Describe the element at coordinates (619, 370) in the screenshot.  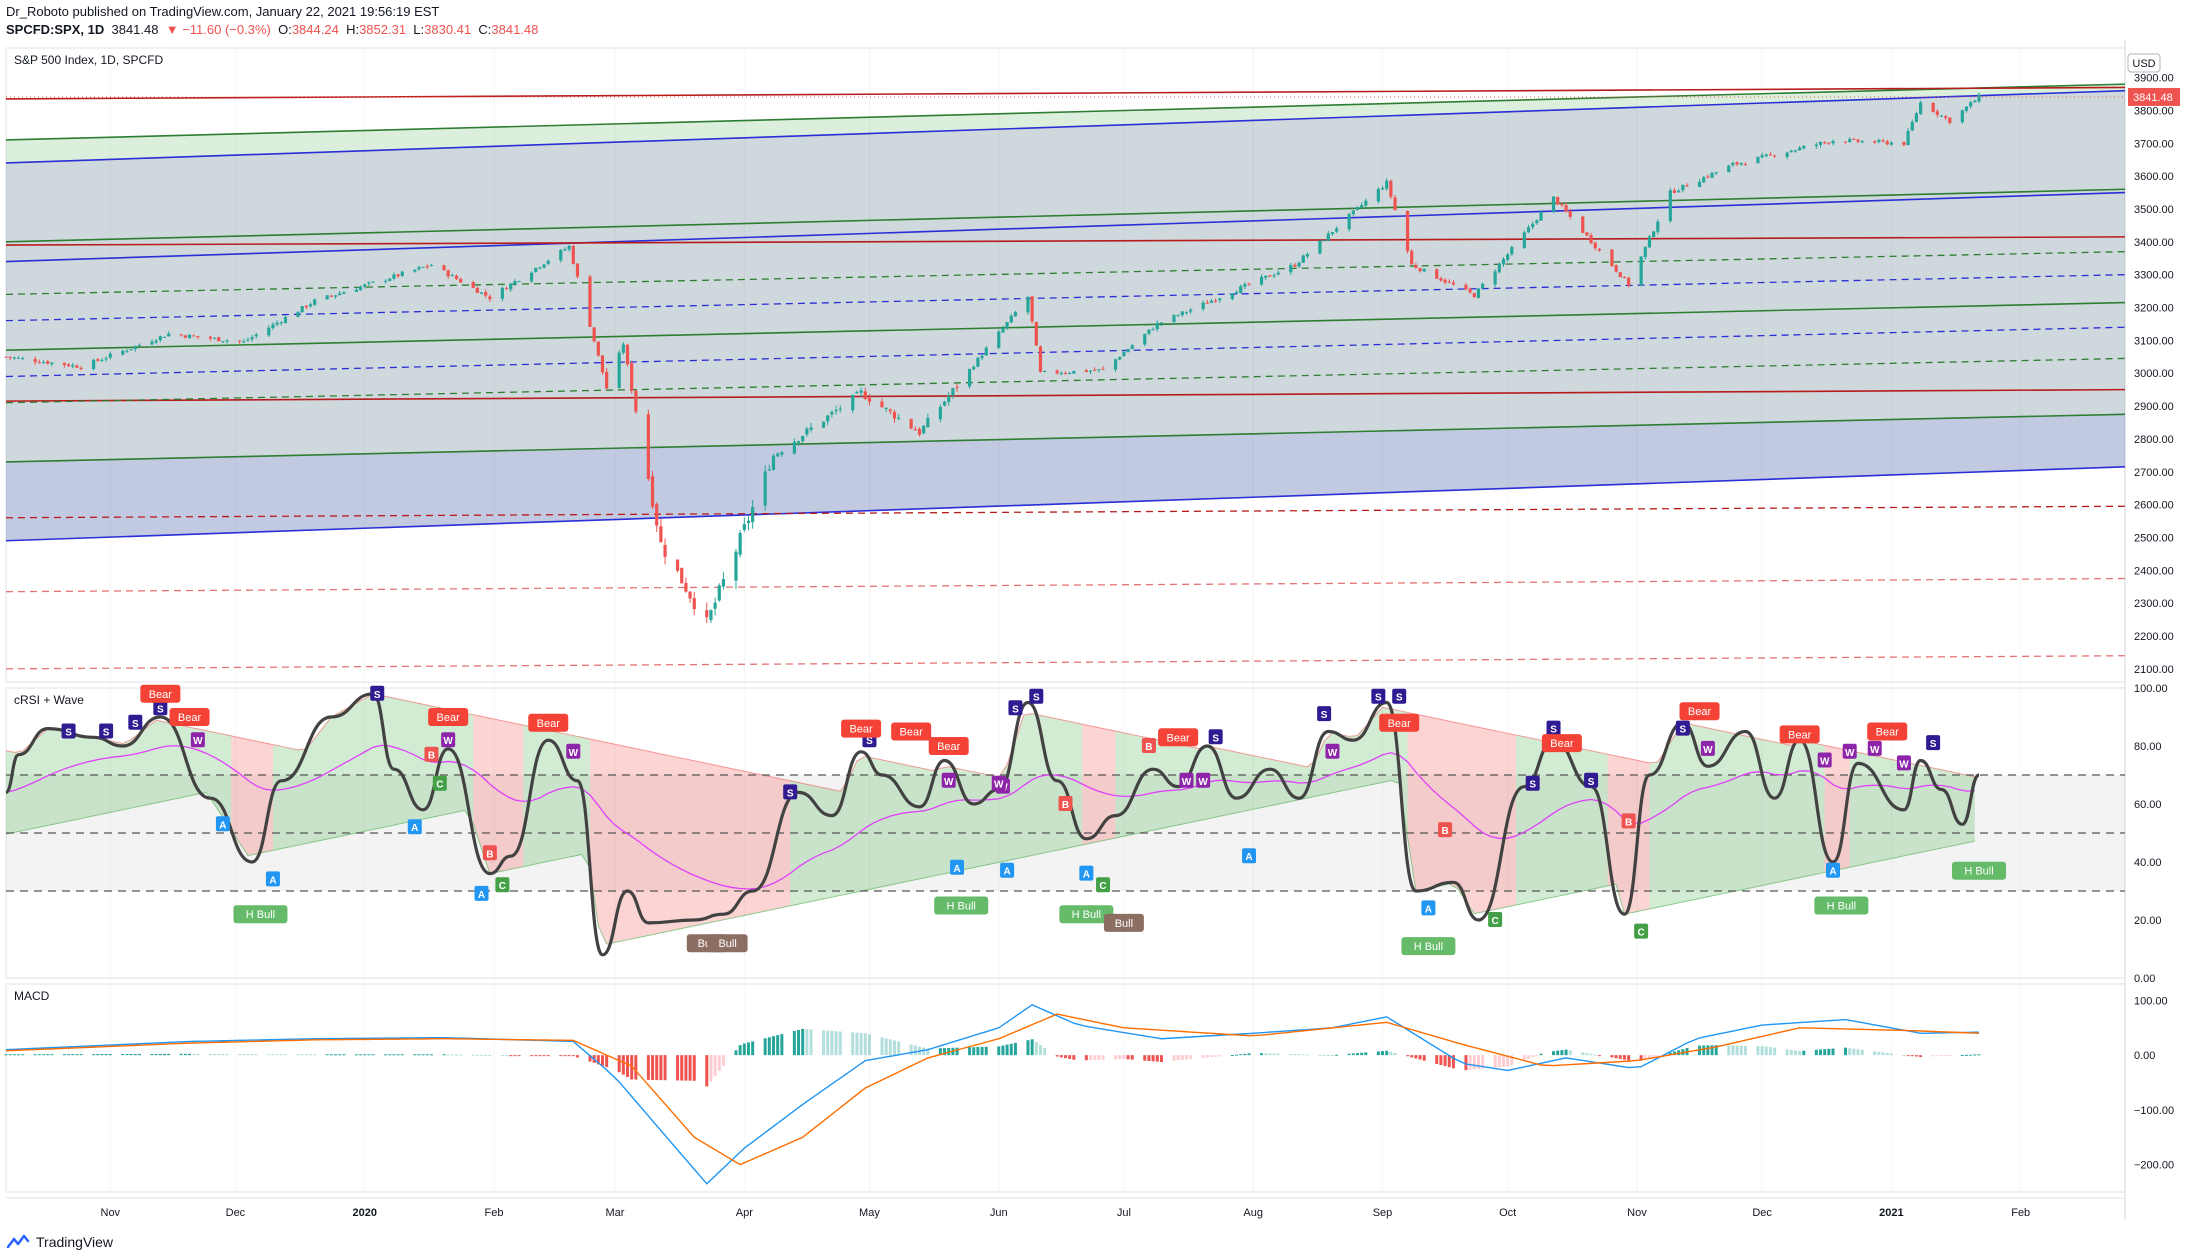
I see `candle` at that location.